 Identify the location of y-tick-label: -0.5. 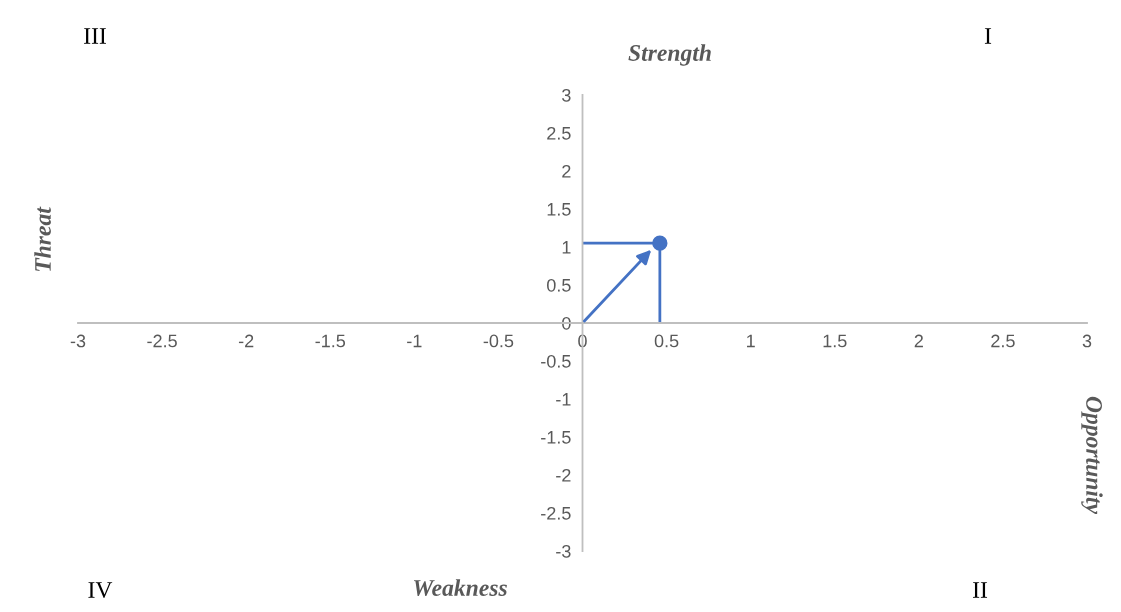
(556, 361).